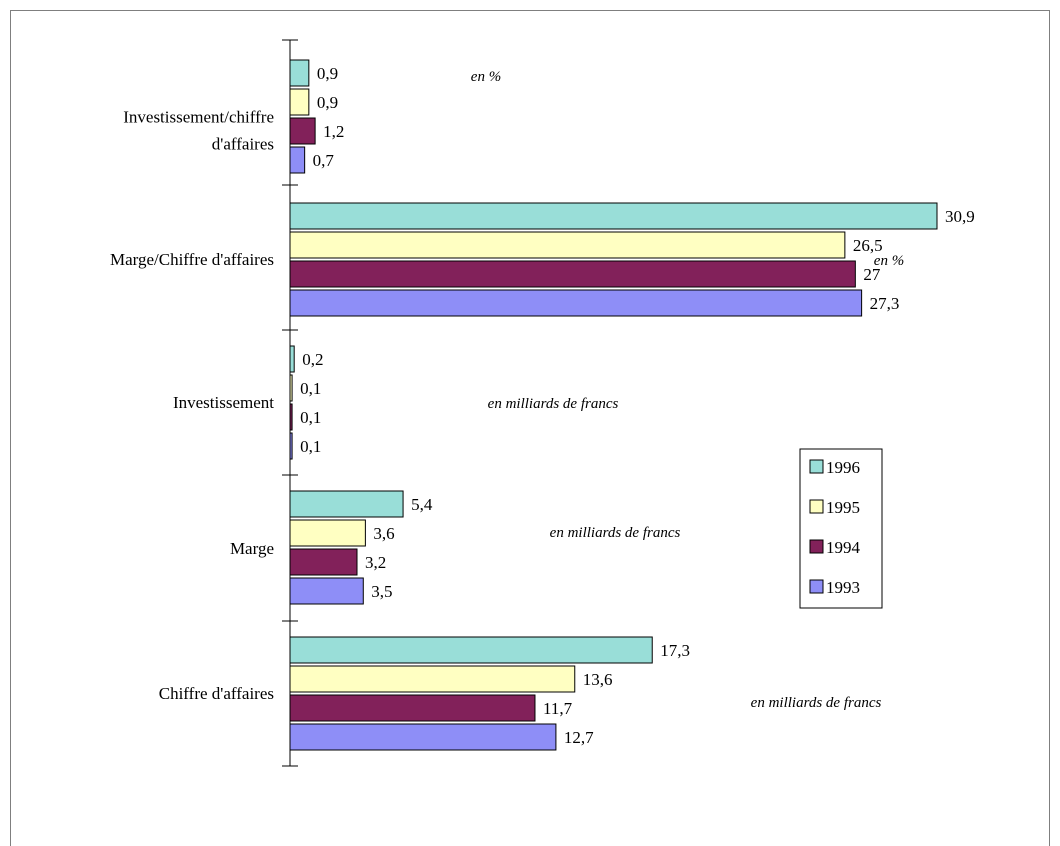 The image size is (1060, 846). Describe the element at coordinates (843, 467) in the screenshot. I see `legend-label-1996: 1996` at that location.